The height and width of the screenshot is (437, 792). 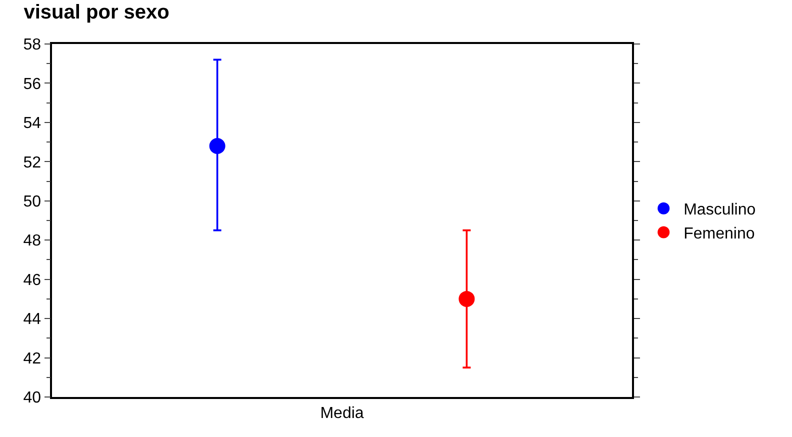 I want to click on y-tick-label: 52, so click(x=32, y=163).